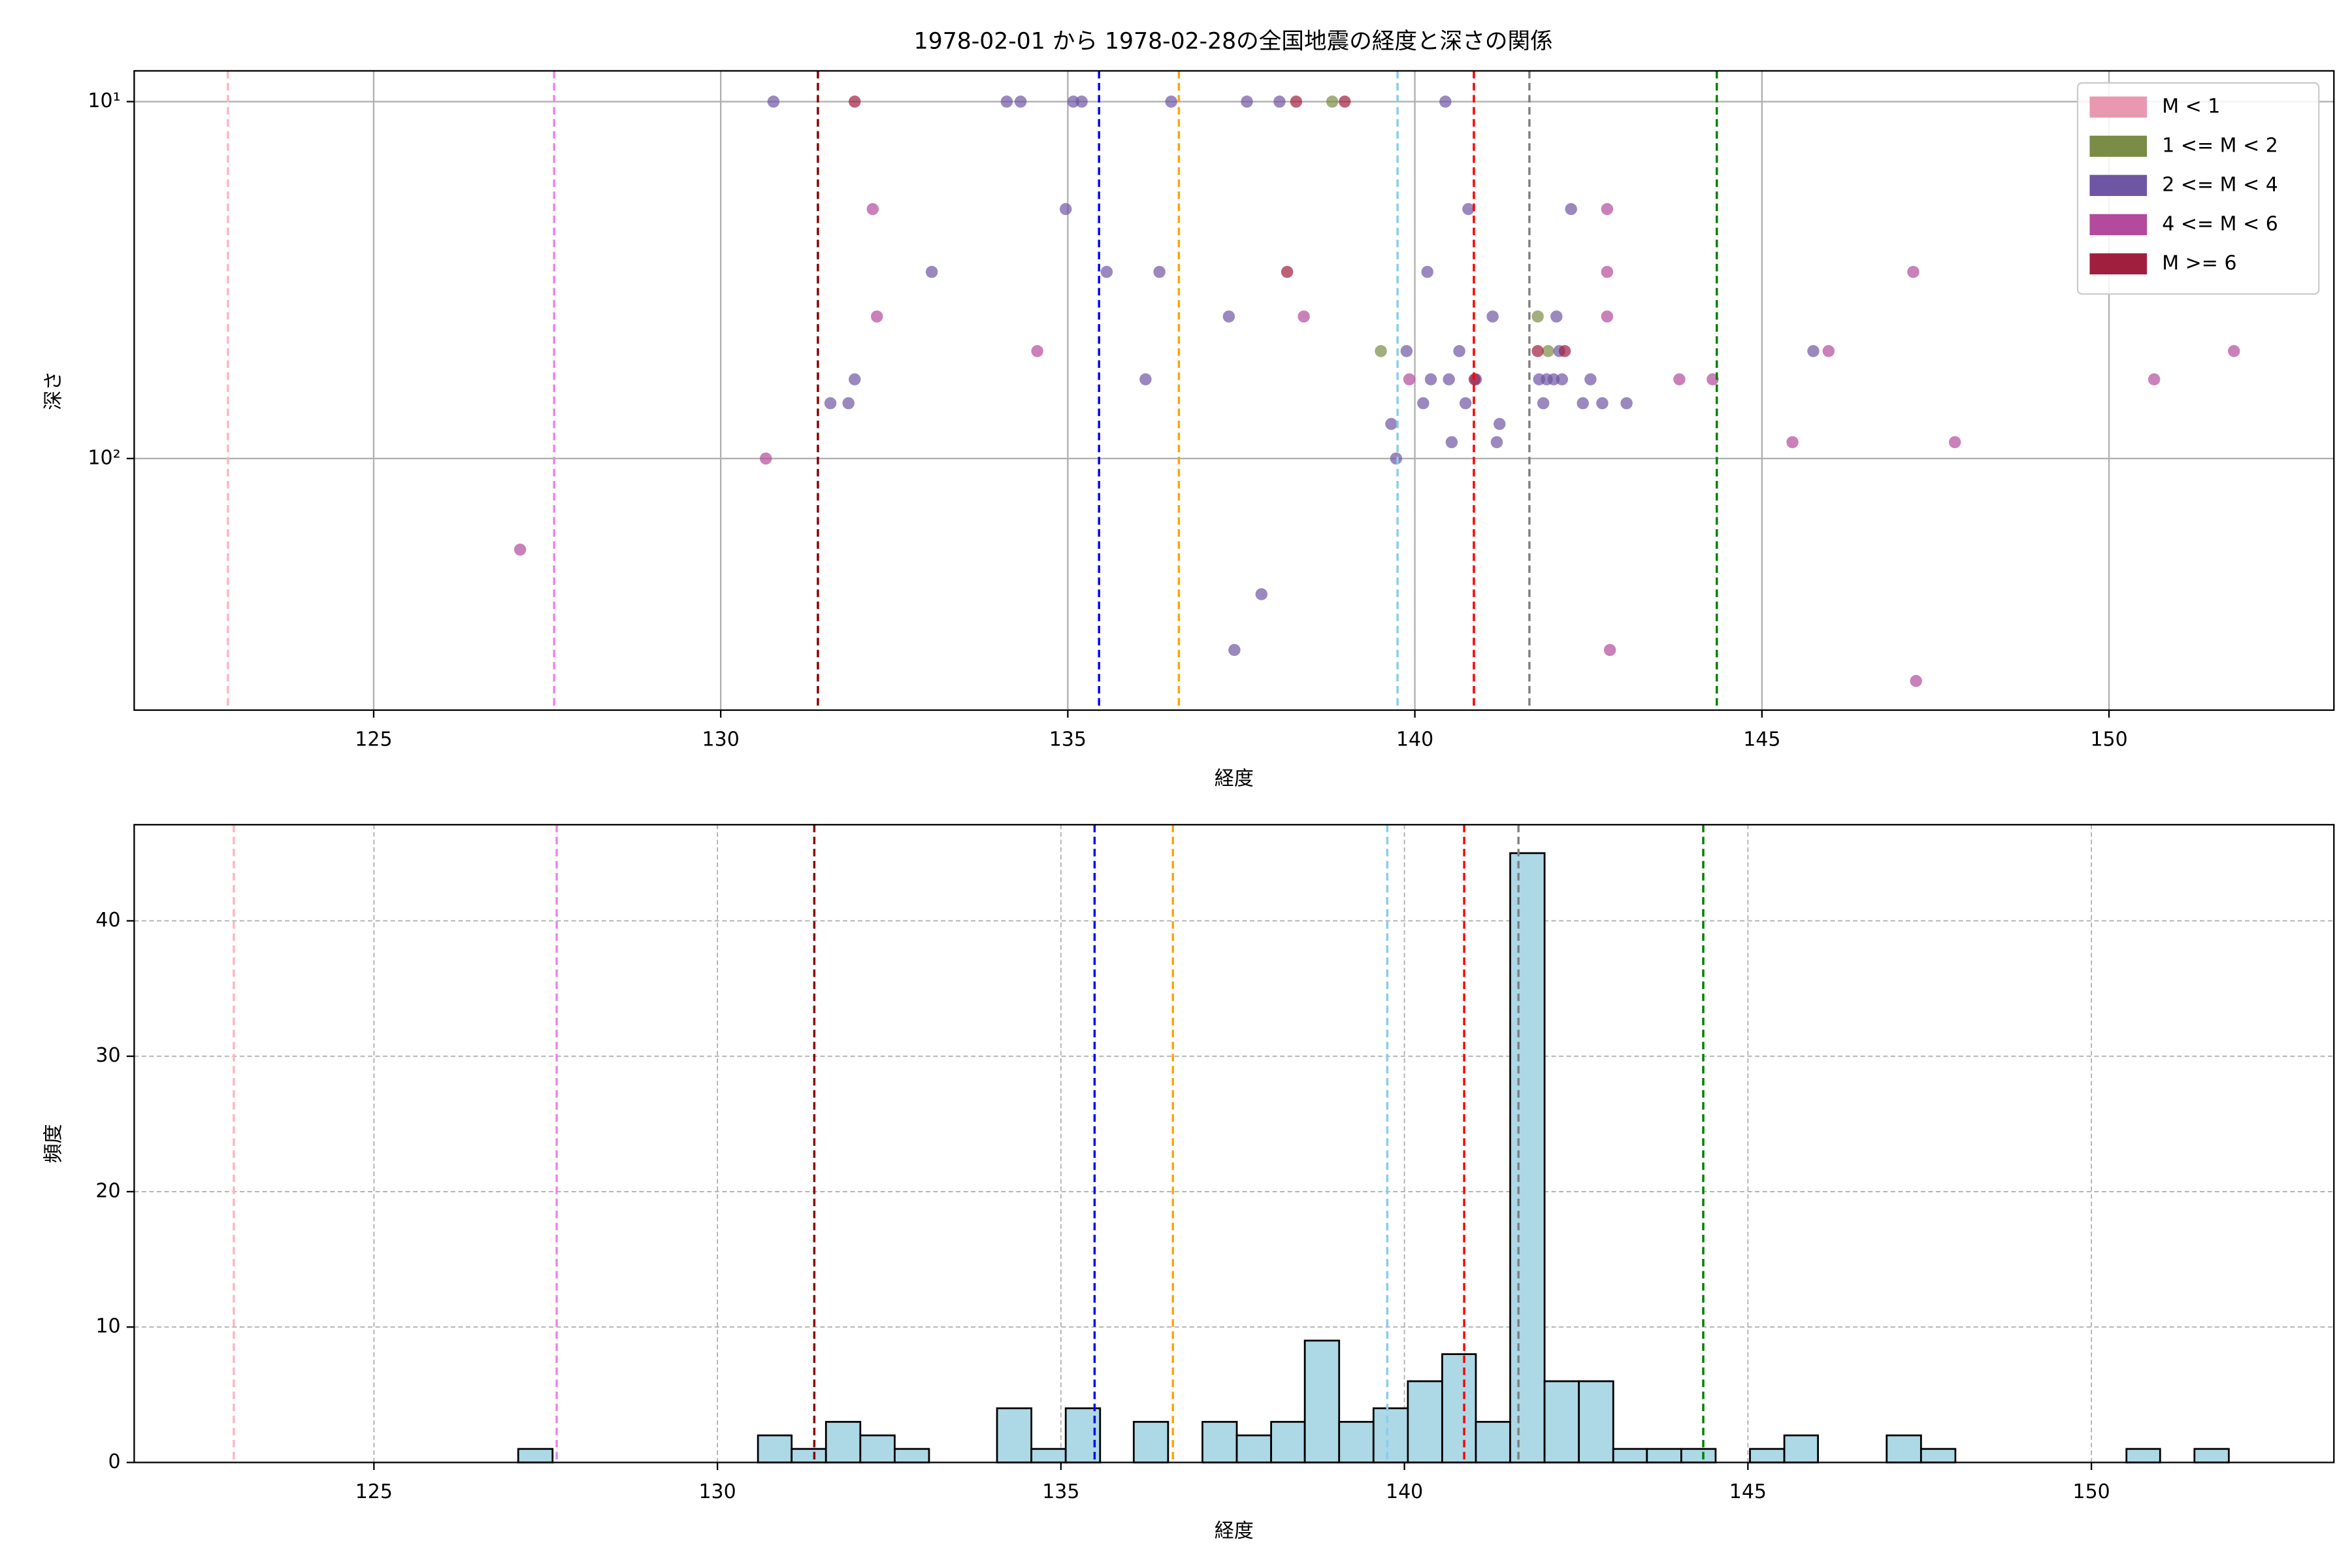 This screenshot has width=2352, height=1568. I want to click on legend-label: 2 <= M < 4, so click(2220, 184).